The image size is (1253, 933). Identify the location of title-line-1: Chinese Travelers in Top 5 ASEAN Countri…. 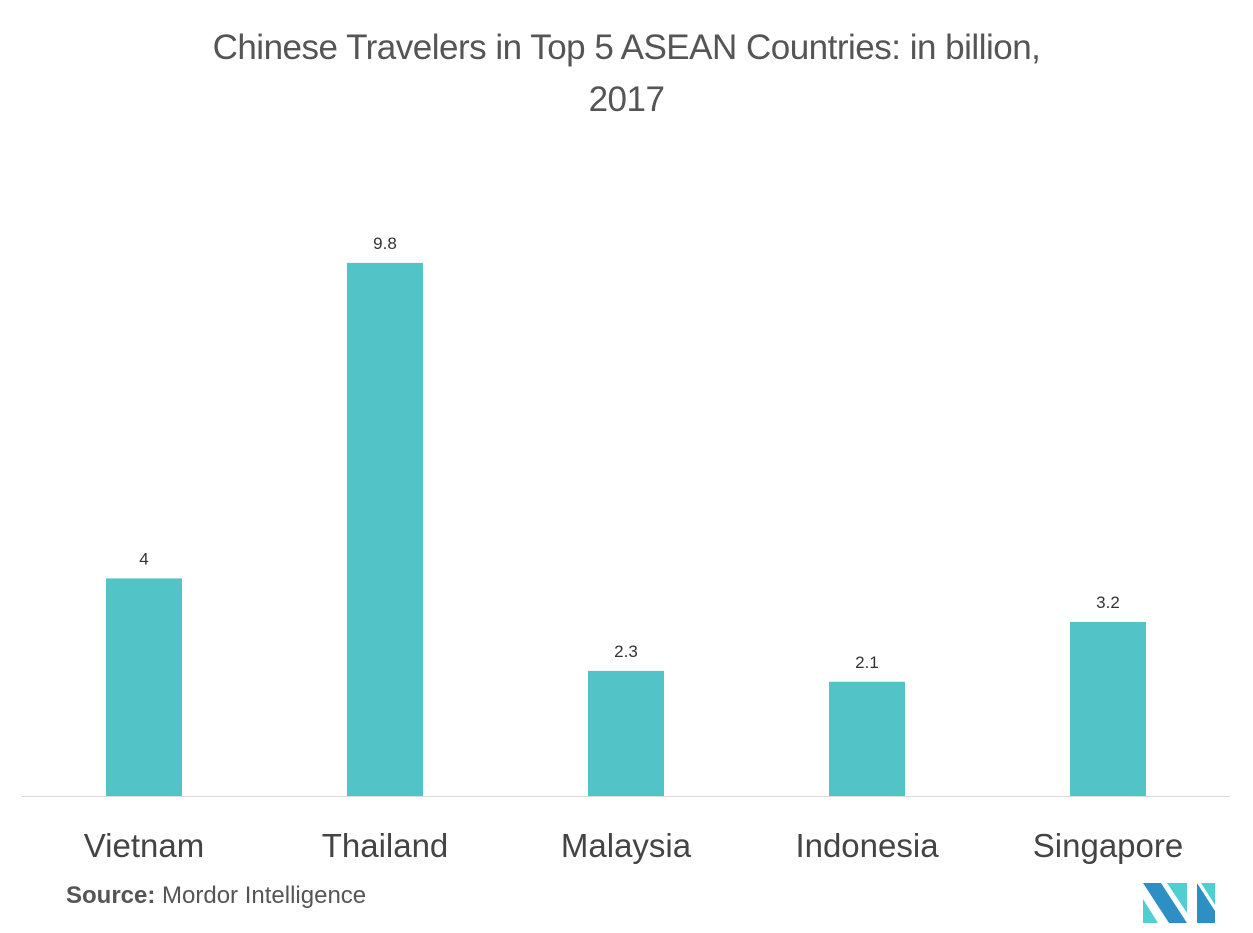
(626, 47).